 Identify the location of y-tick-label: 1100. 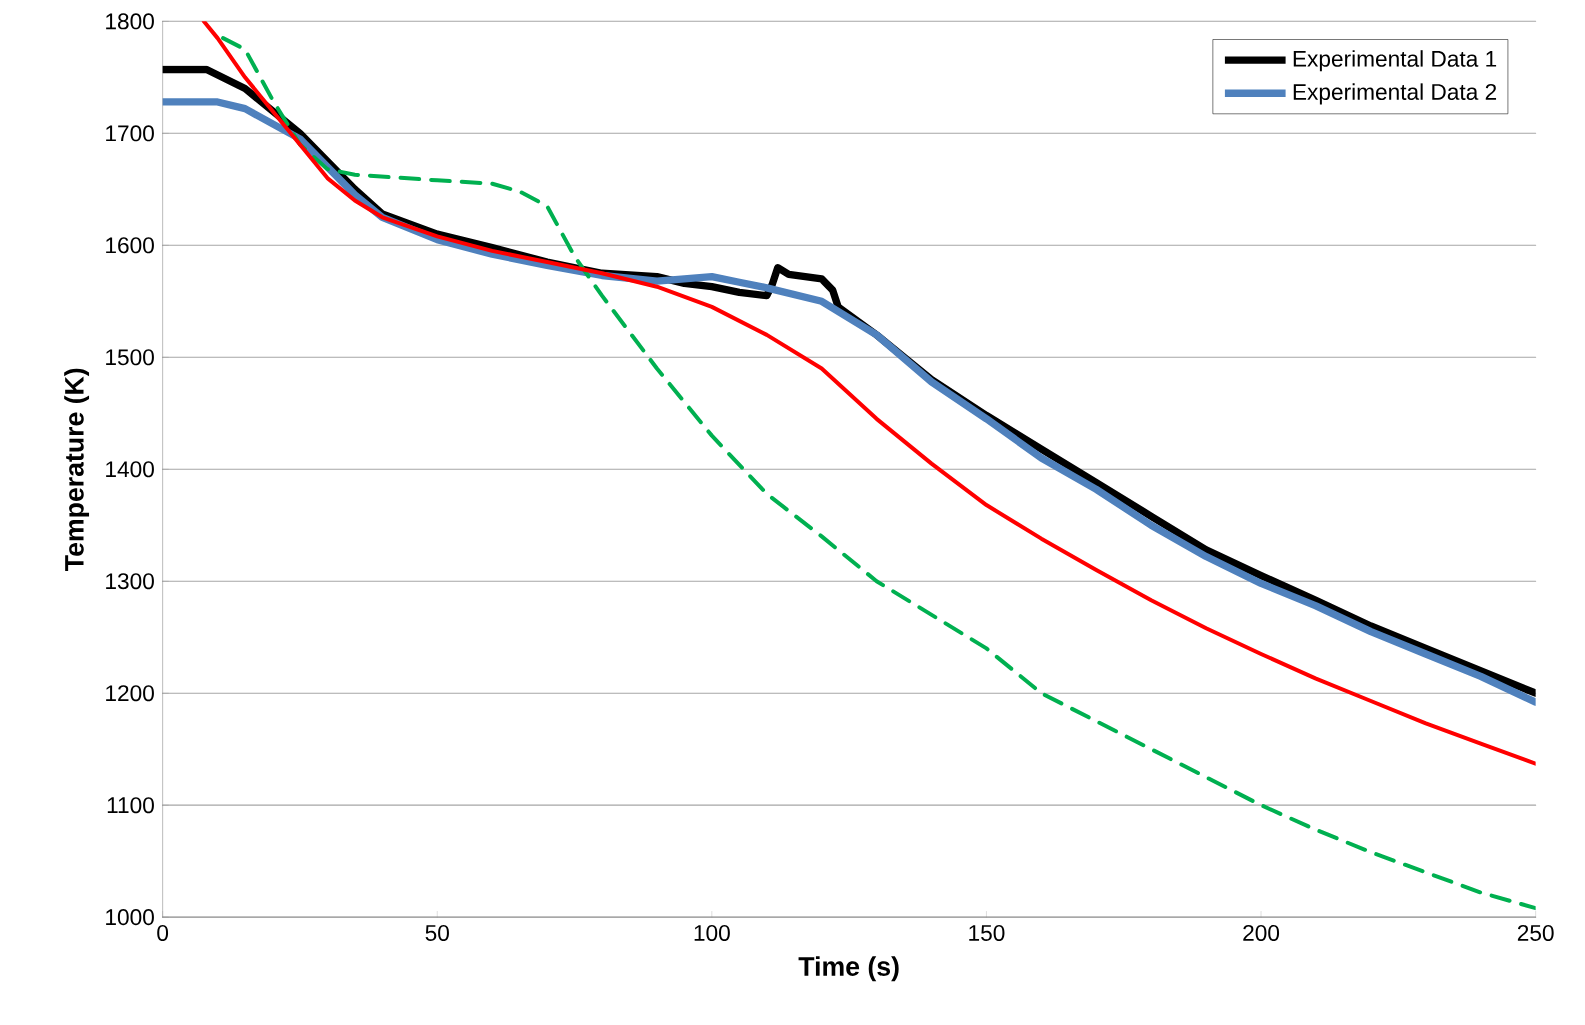
(130, 805).